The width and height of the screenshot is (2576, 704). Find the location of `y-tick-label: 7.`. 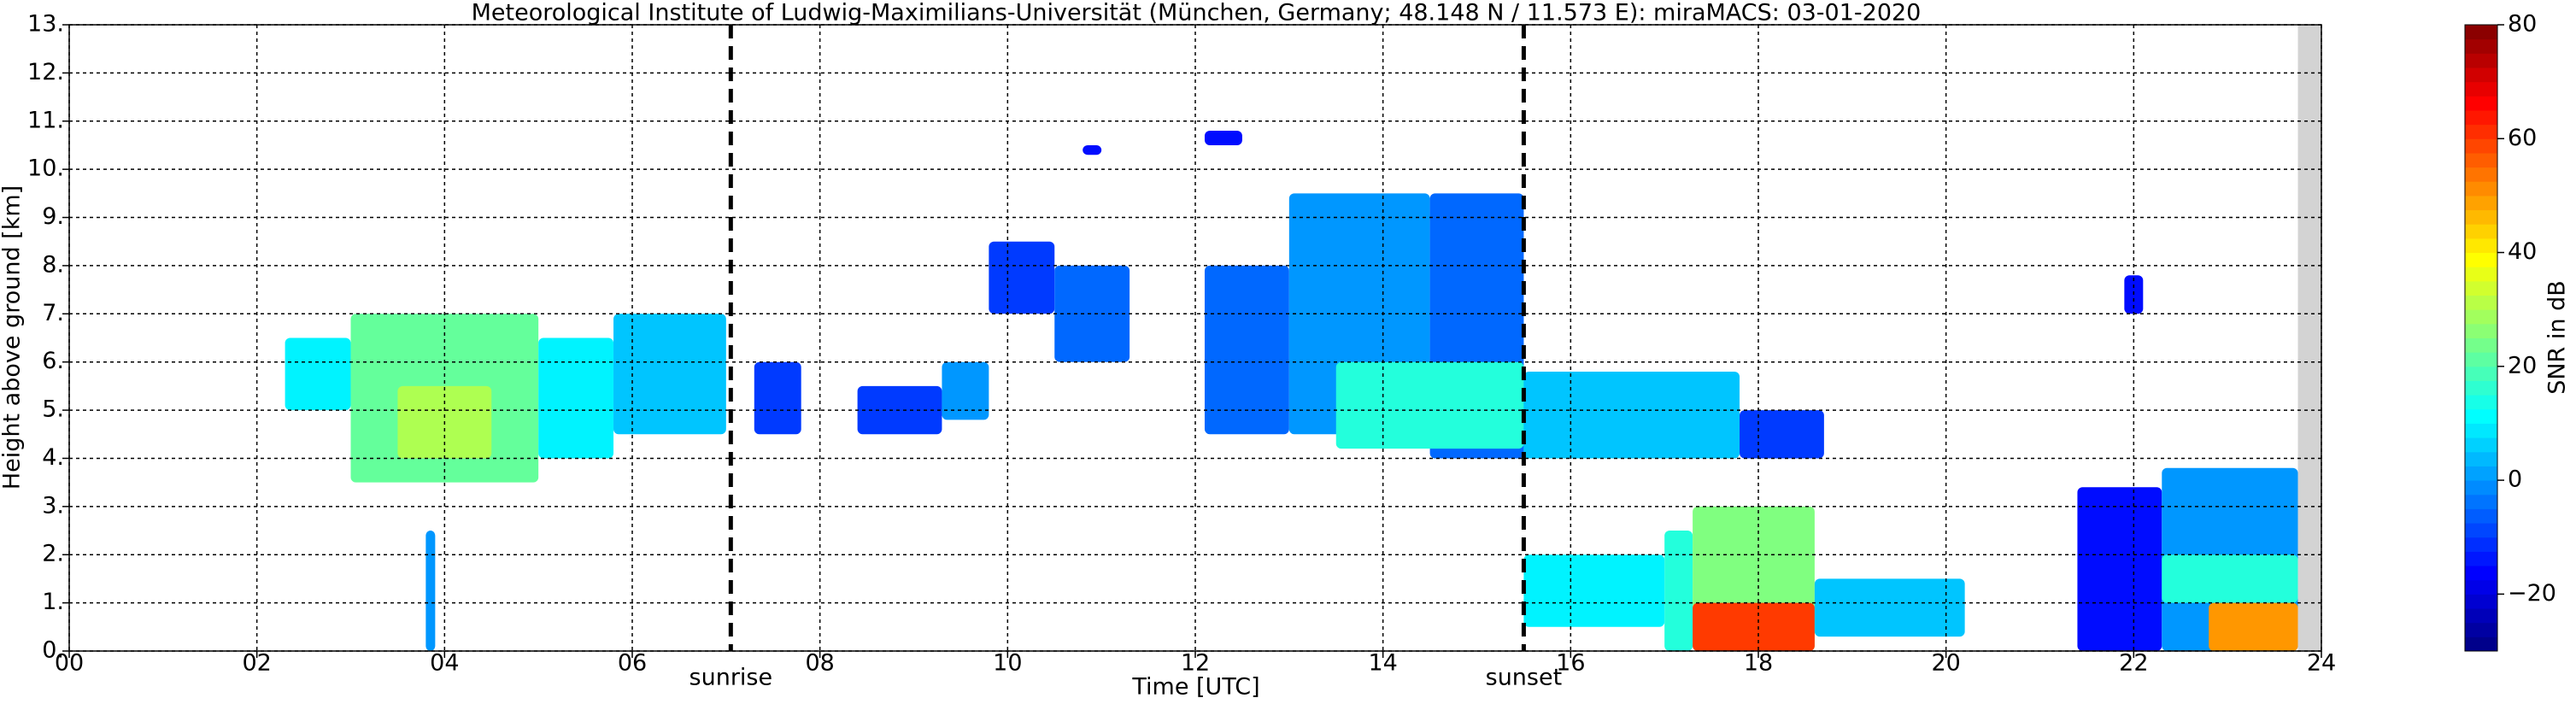

y-tick-label: 7. is located at coordinates (53, 313).